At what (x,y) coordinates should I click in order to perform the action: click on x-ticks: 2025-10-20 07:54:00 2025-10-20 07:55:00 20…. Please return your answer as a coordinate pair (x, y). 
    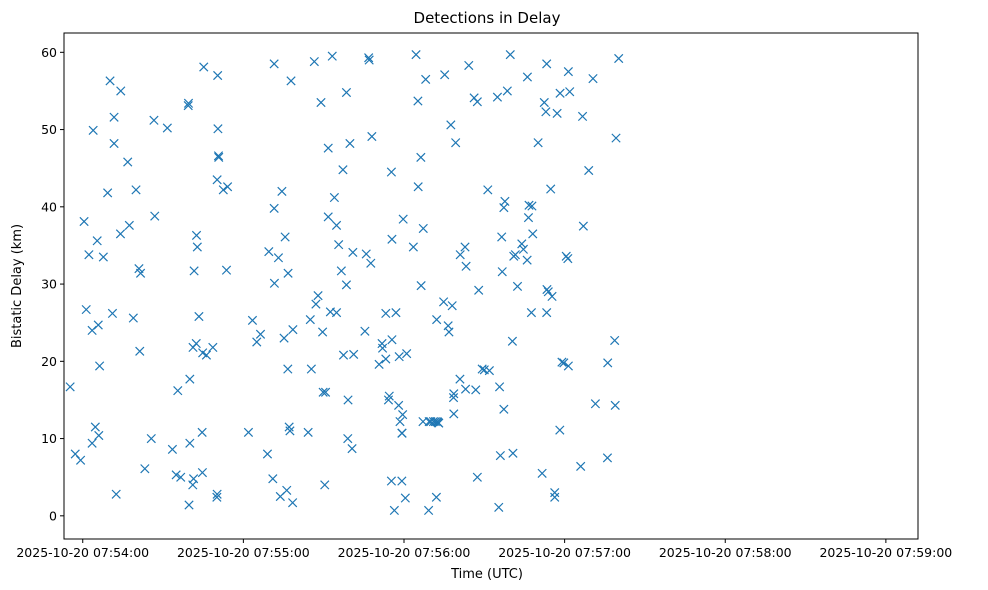
    Looking at the image, I should click on (484, 549).